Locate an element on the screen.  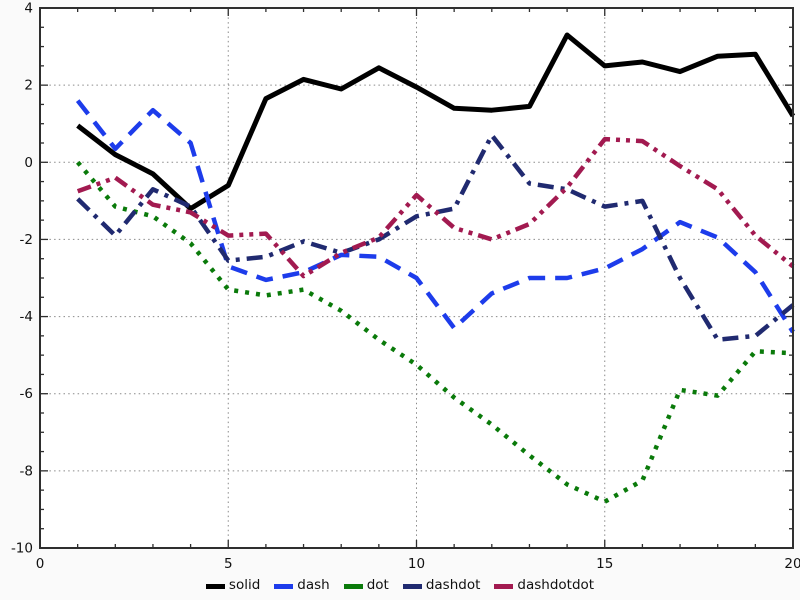
y-tick-label: -4 is located at coordinates (26, 317).